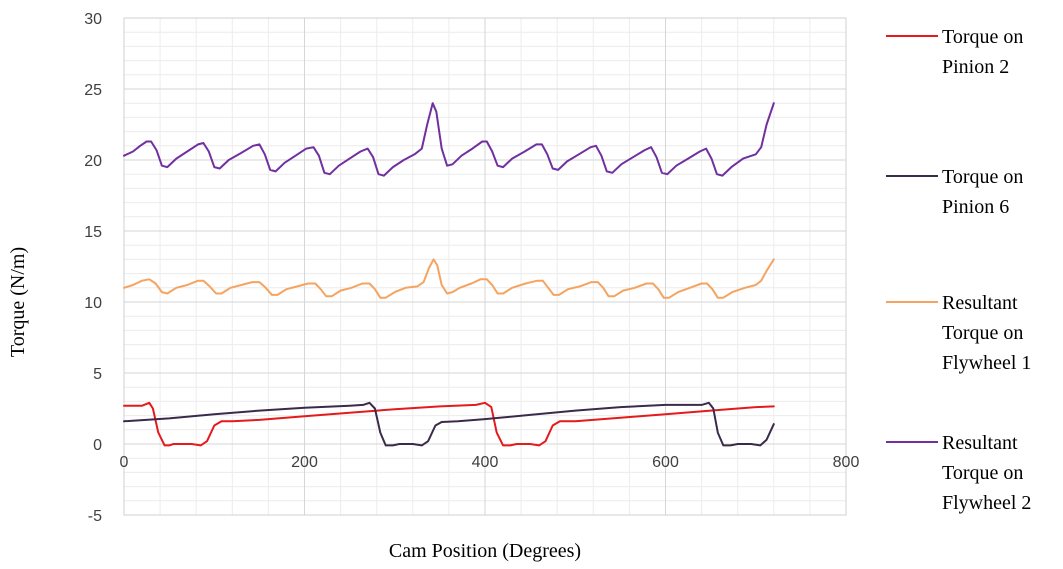 The height and width of the screenshot is (569, 1063). Describe the element at coordinates (93, 303) in the screenshot. I see `y-tick-label: 10` at that location.